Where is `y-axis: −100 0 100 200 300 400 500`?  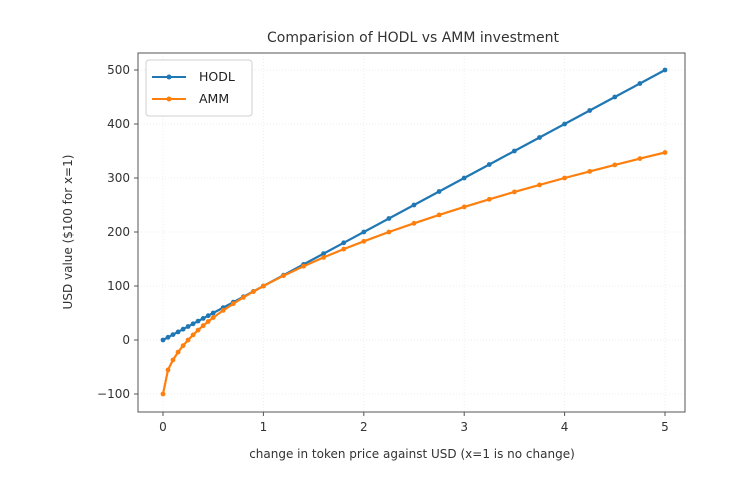 y-axis: −100 0 100 200 300 400 500 is located at coordinates (117, 232).